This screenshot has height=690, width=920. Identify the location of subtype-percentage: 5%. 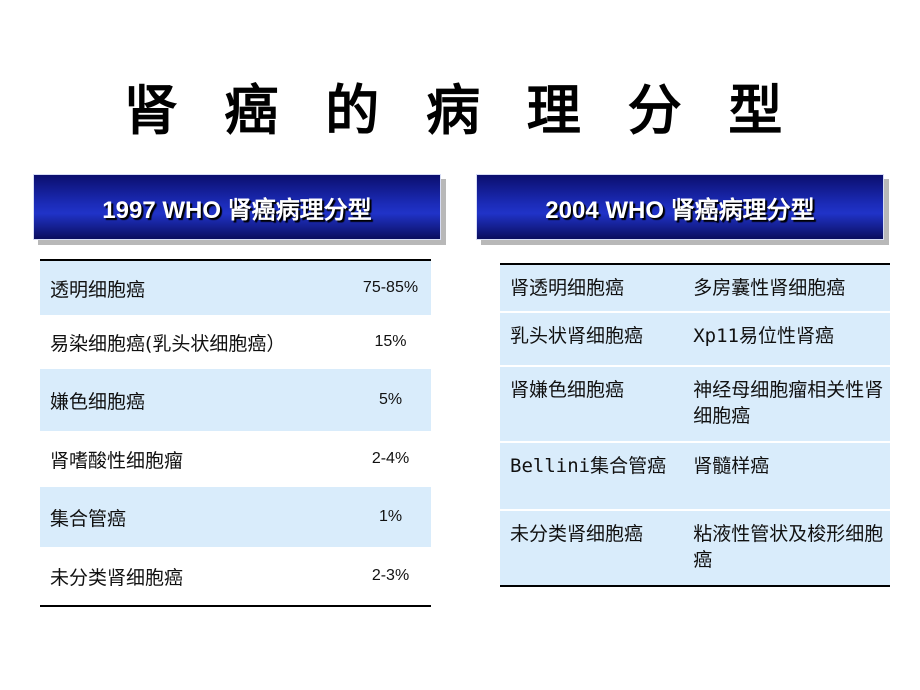
(390, 399).